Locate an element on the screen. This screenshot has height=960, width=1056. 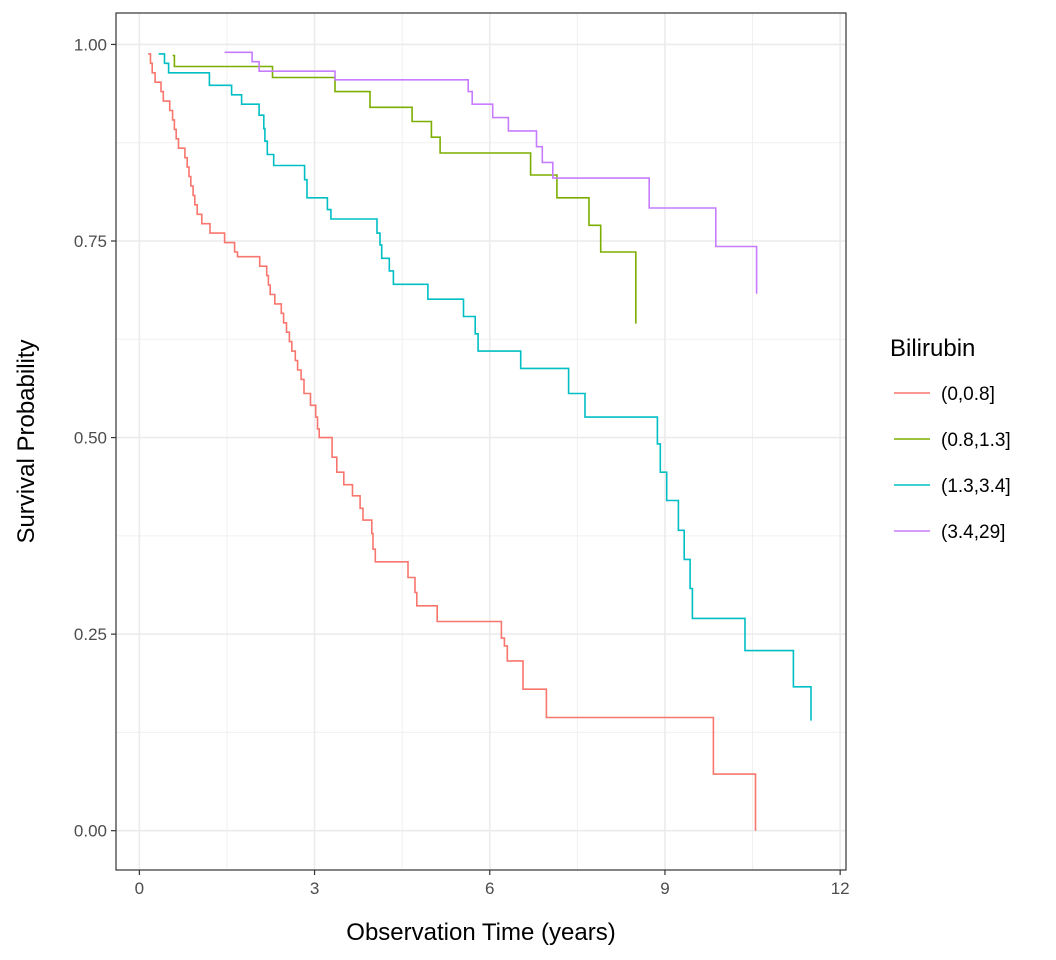
series-line-(0.8,1.3] is located at coordinates (404, 189).